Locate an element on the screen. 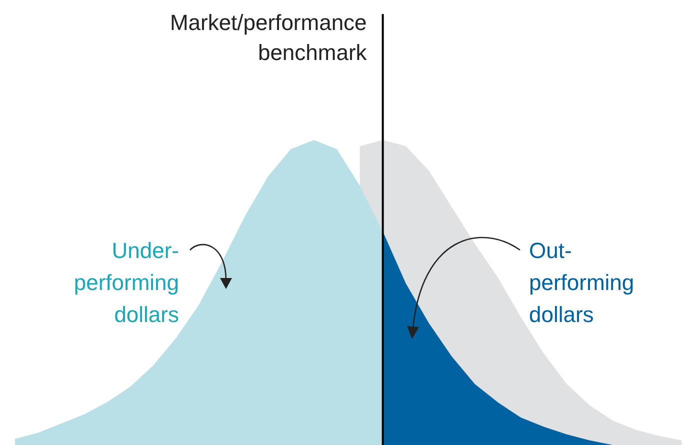 The width and height of the screenshot is (684, 445). annotation: Under-performing dollars is located at coordinates (126, 282).